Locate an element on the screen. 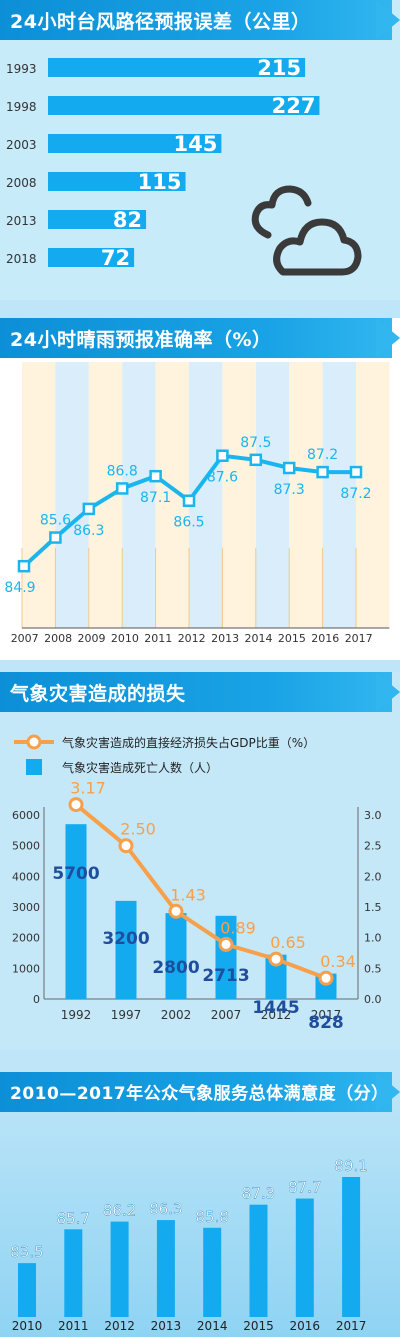  right-tick-label: 0.0 is located at coordinates (373, 999).